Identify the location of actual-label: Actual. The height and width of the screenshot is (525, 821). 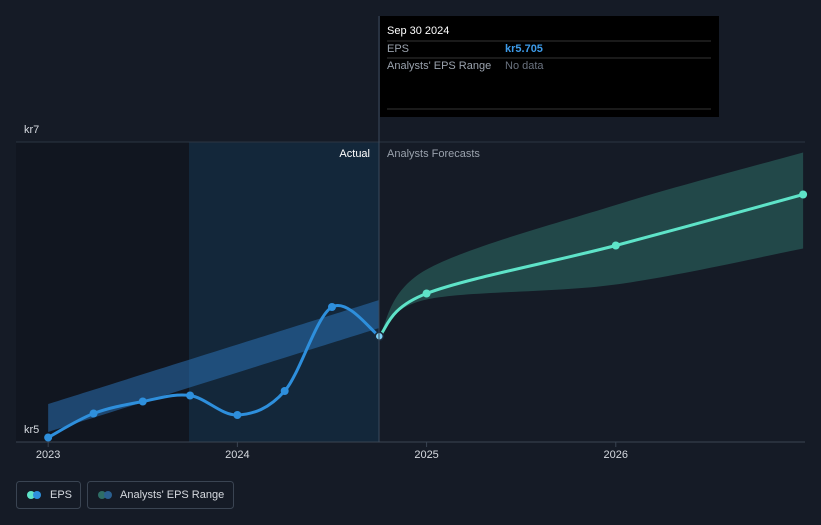
(354, 154).